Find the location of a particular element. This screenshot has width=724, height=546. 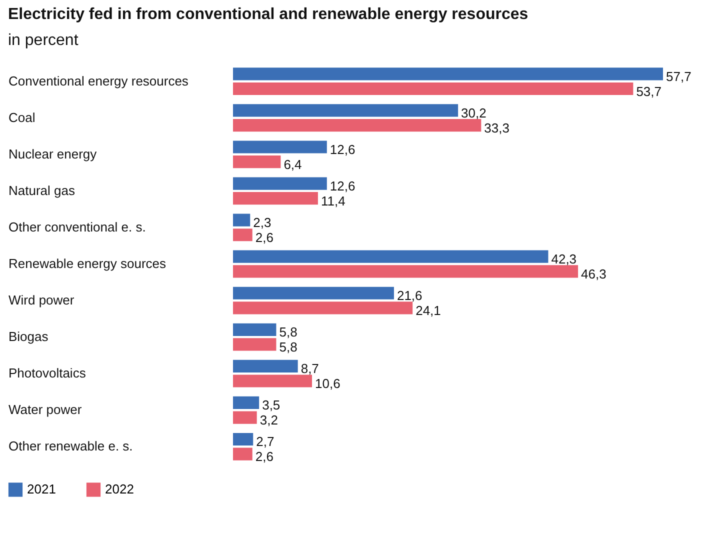

data-label: 33,3 is located at coordinates (497, 128).